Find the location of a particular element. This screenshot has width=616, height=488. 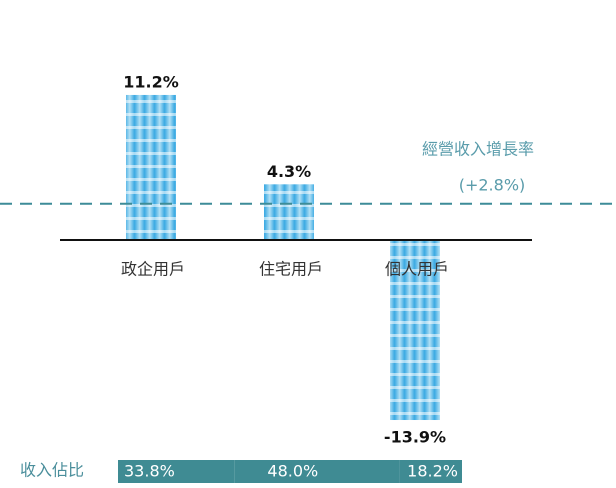

category-label: 政企用戶 is located at coordinates (153, 269).